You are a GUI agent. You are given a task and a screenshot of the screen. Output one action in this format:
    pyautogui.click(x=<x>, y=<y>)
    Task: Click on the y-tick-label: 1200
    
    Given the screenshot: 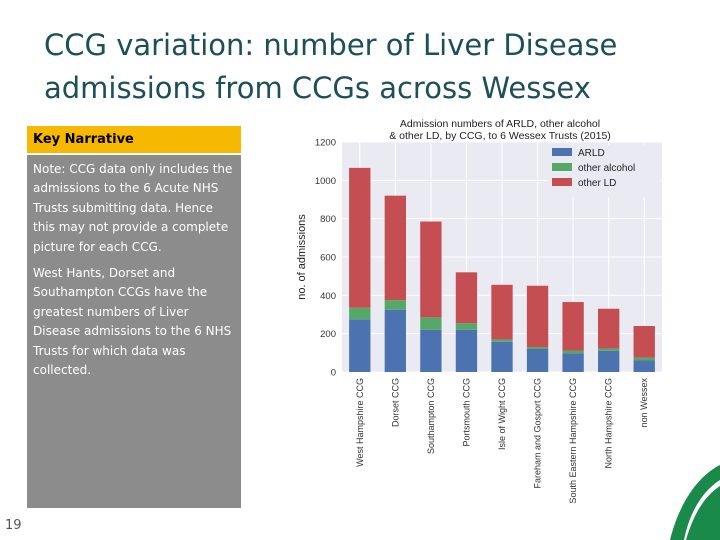 What is the action you would take?
    pyautogui.click(x=325, y=143)
    